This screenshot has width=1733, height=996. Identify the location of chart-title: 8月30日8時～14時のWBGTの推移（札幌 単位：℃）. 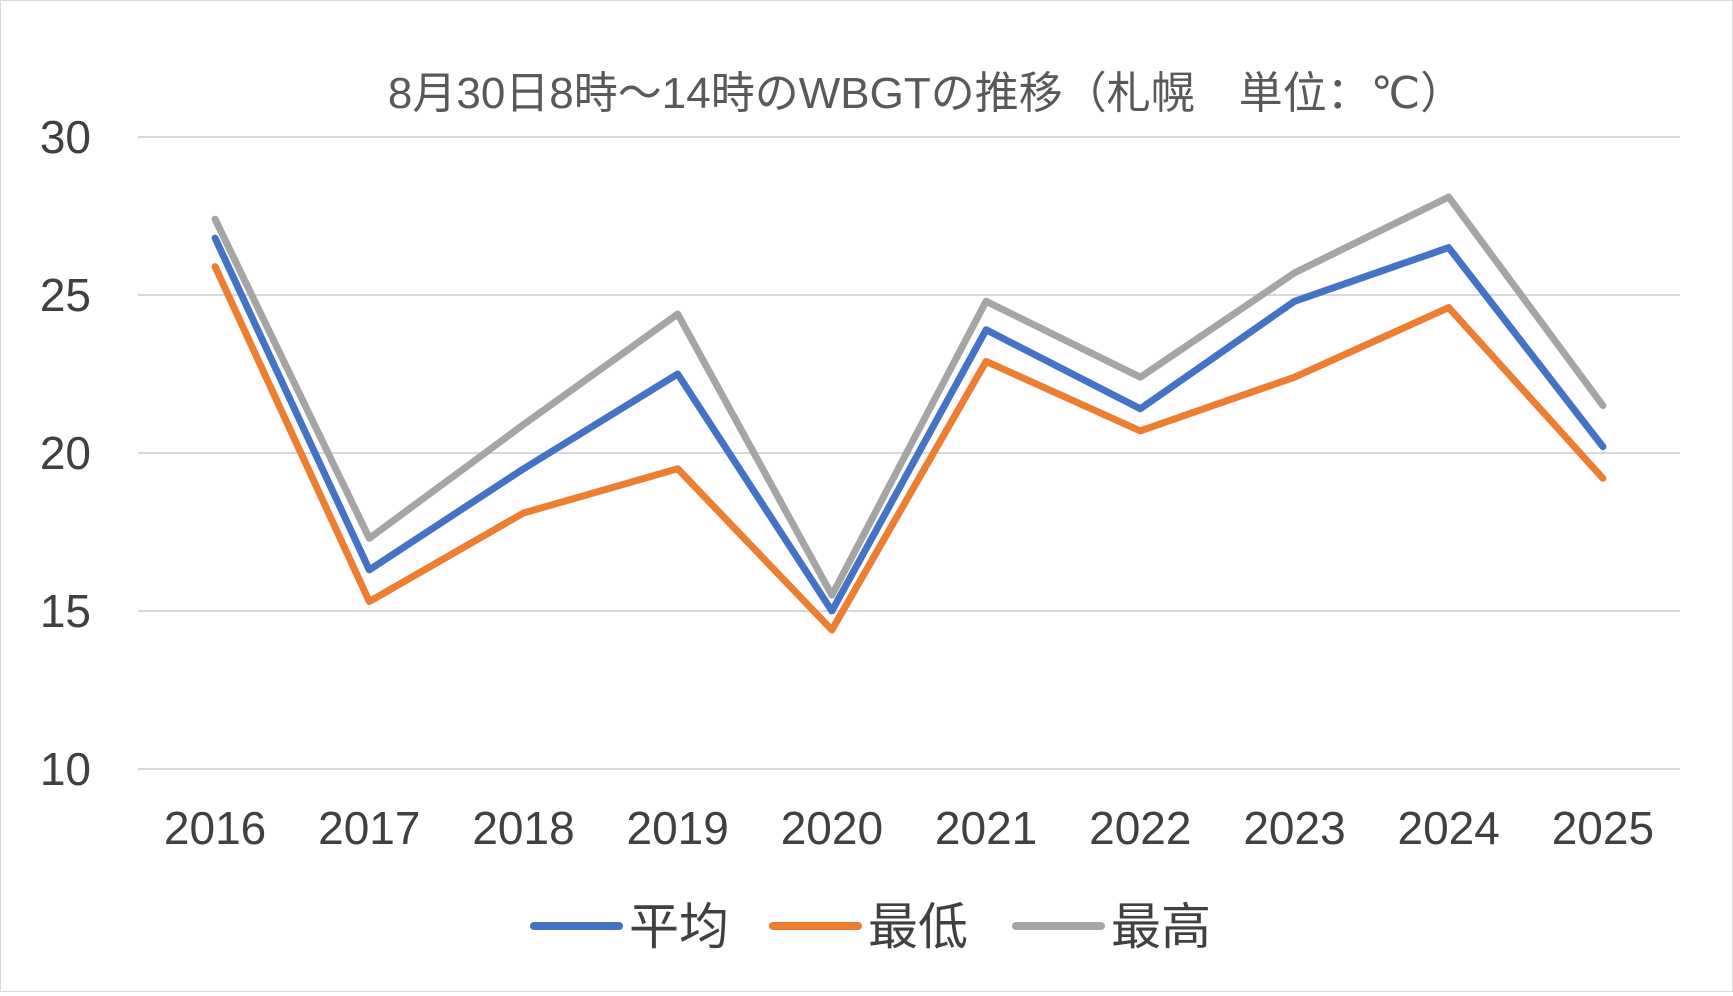
(926, 93).